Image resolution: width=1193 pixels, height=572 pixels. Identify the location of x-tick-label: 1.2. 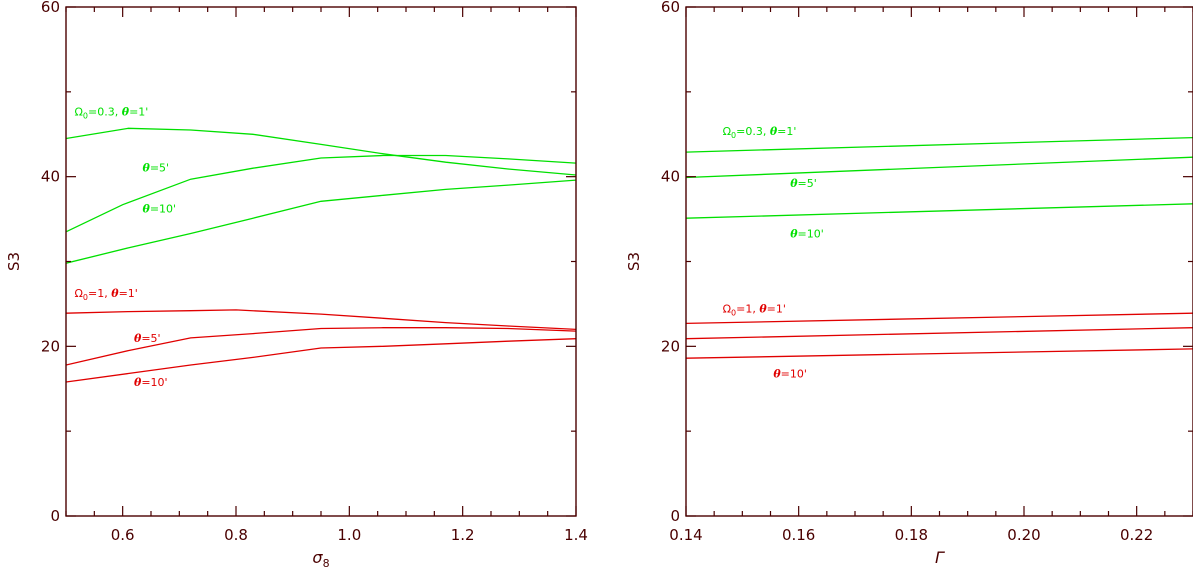
(463, 535).